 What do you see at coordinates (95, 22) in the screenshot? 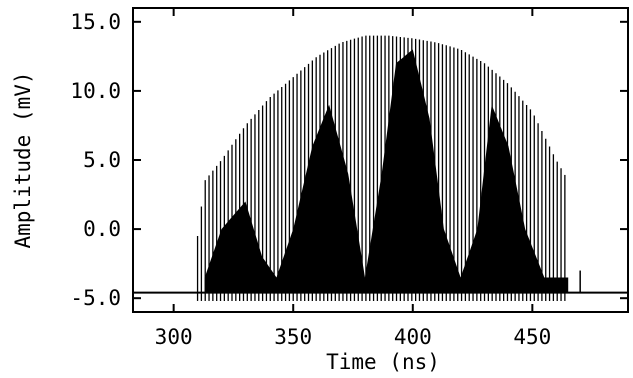
I see `y-tick-label: 15.0` at bounding box center [95, 22].